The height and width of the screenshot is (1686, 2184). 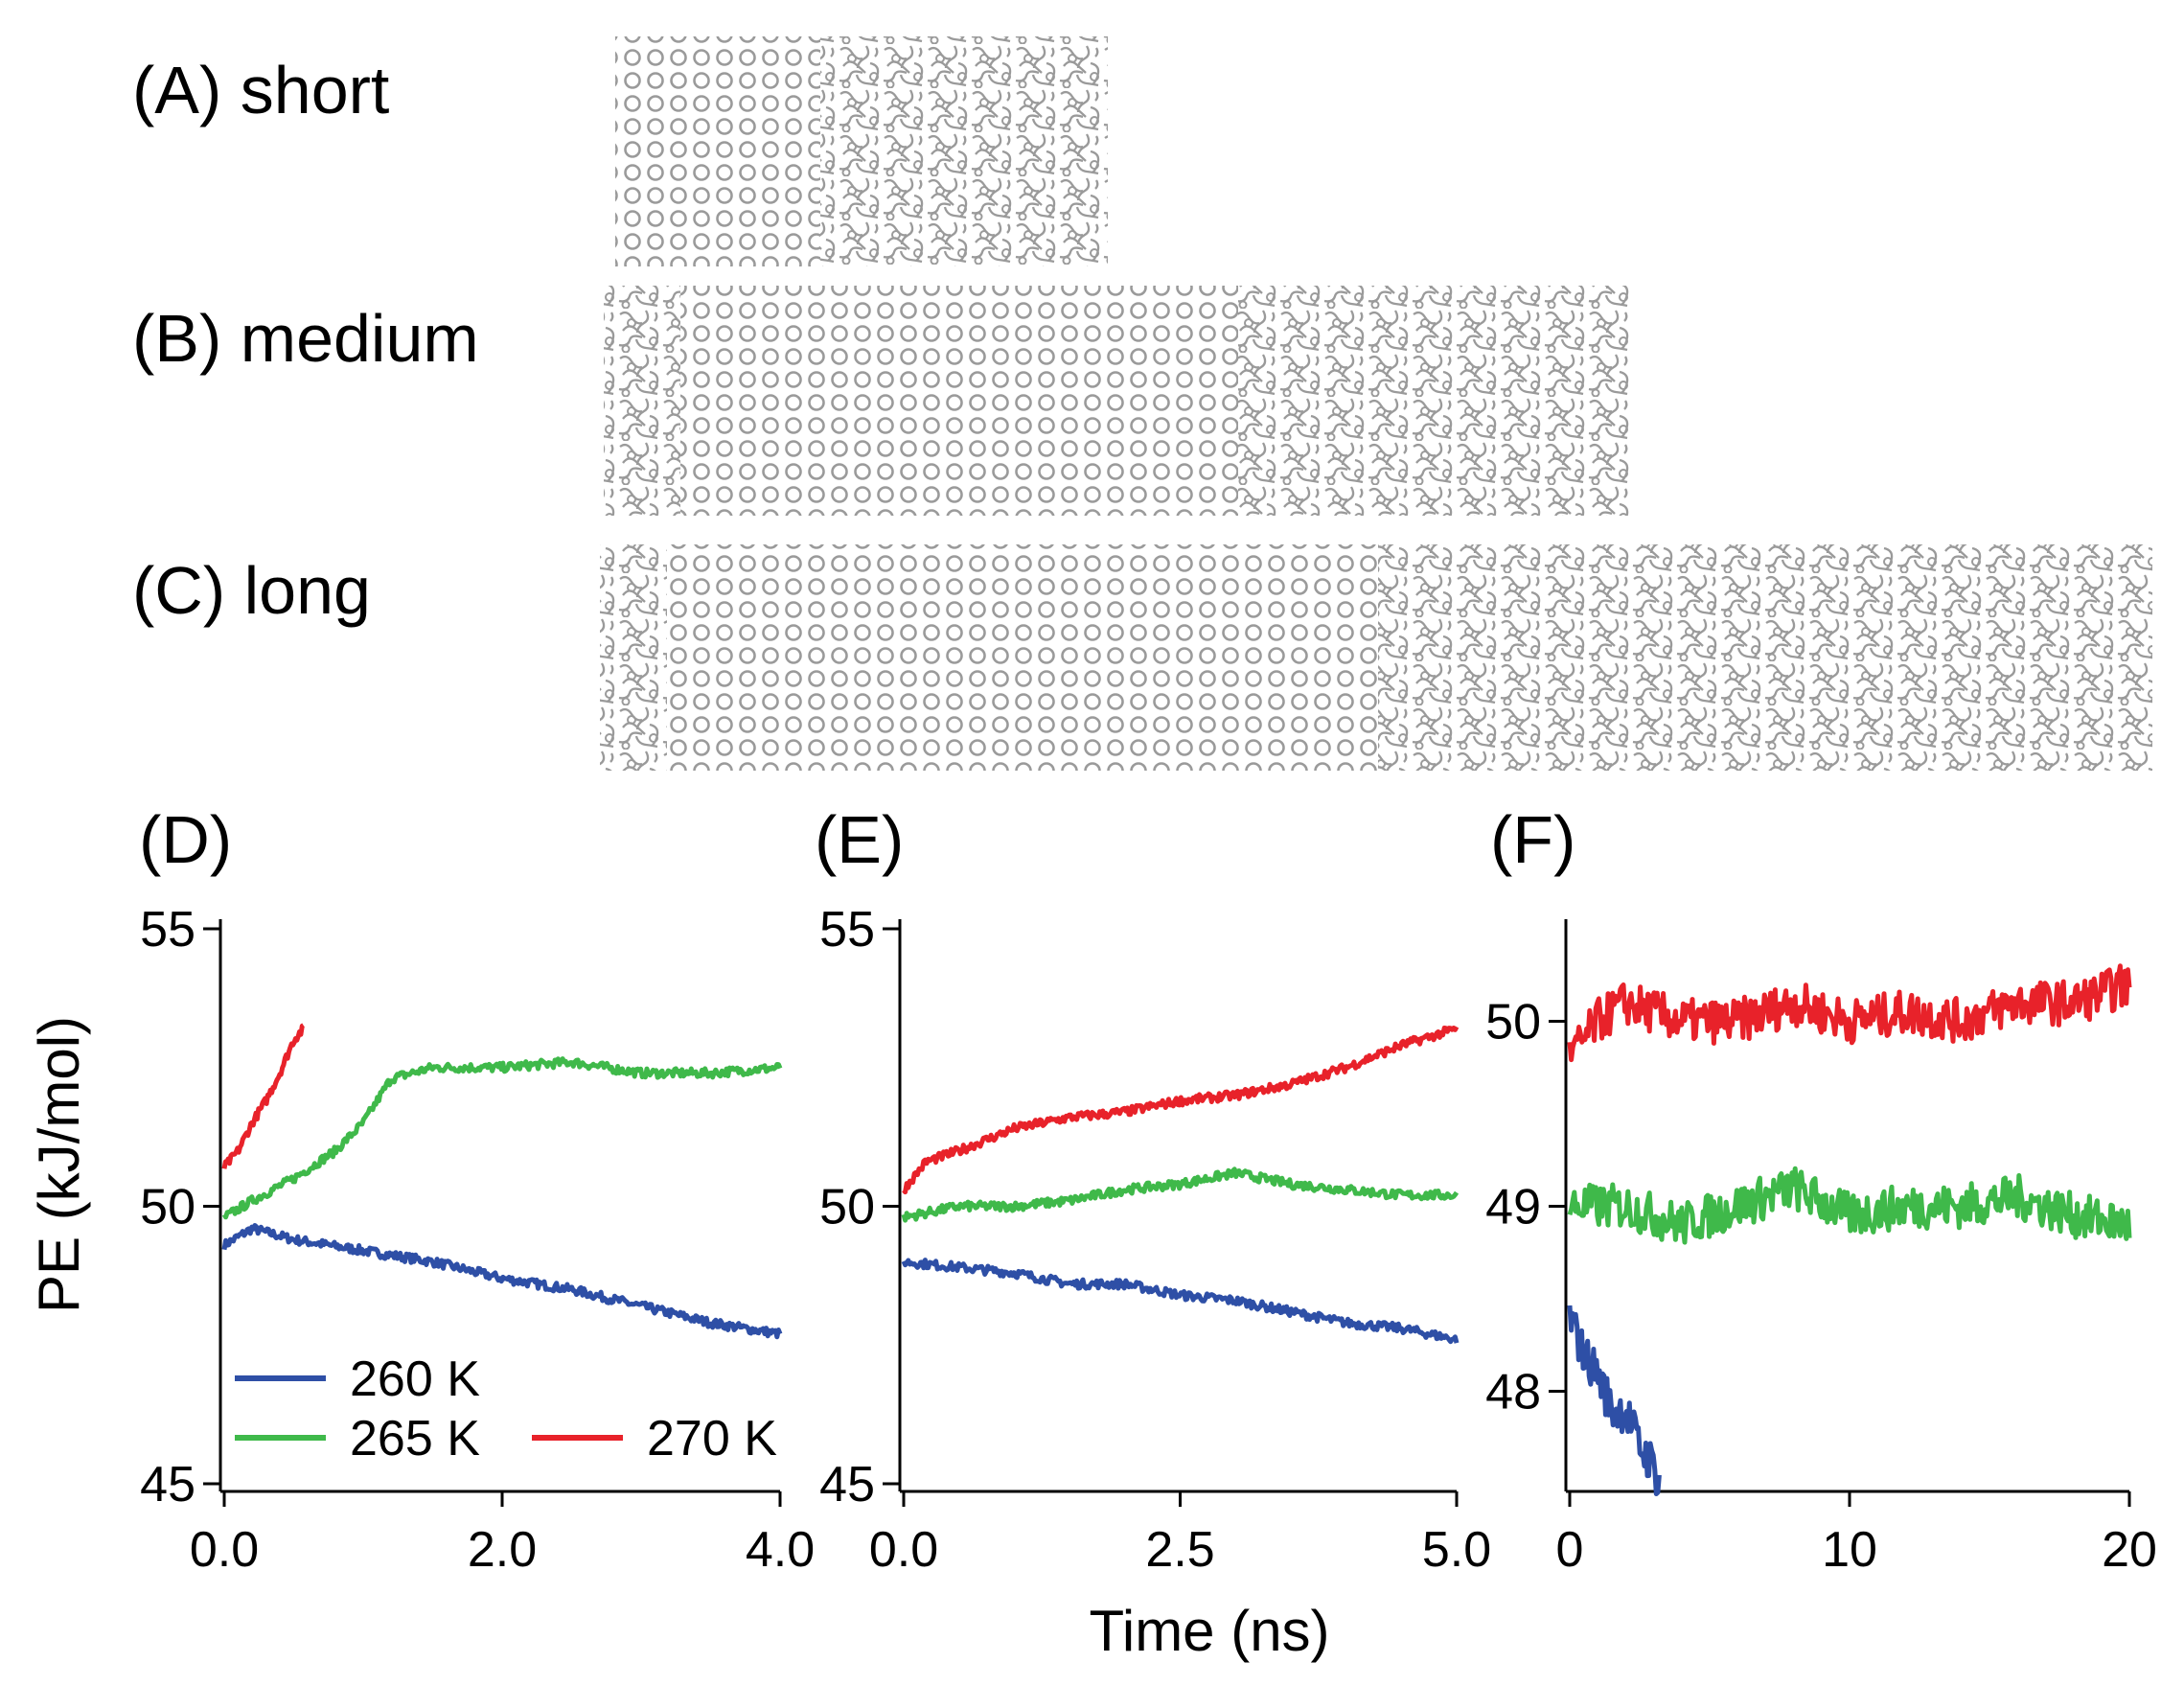 What do you see at coordinates (506, 1409) in the screenshot?
I see `legend: 260 K 265 K 270 K` at bounding box center [506, 1409].